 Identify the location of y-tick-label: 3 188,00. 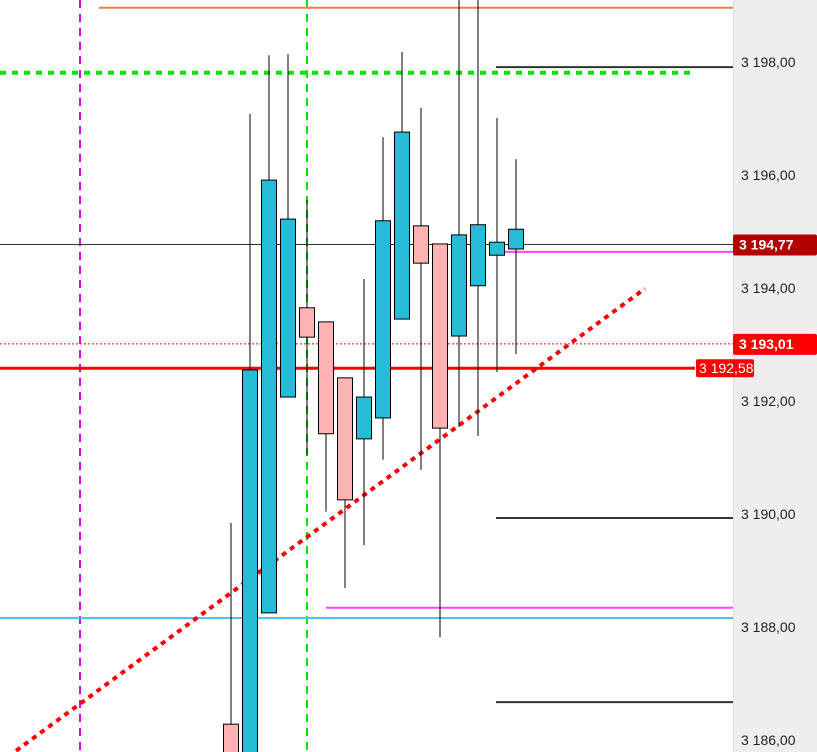
(768, 627).